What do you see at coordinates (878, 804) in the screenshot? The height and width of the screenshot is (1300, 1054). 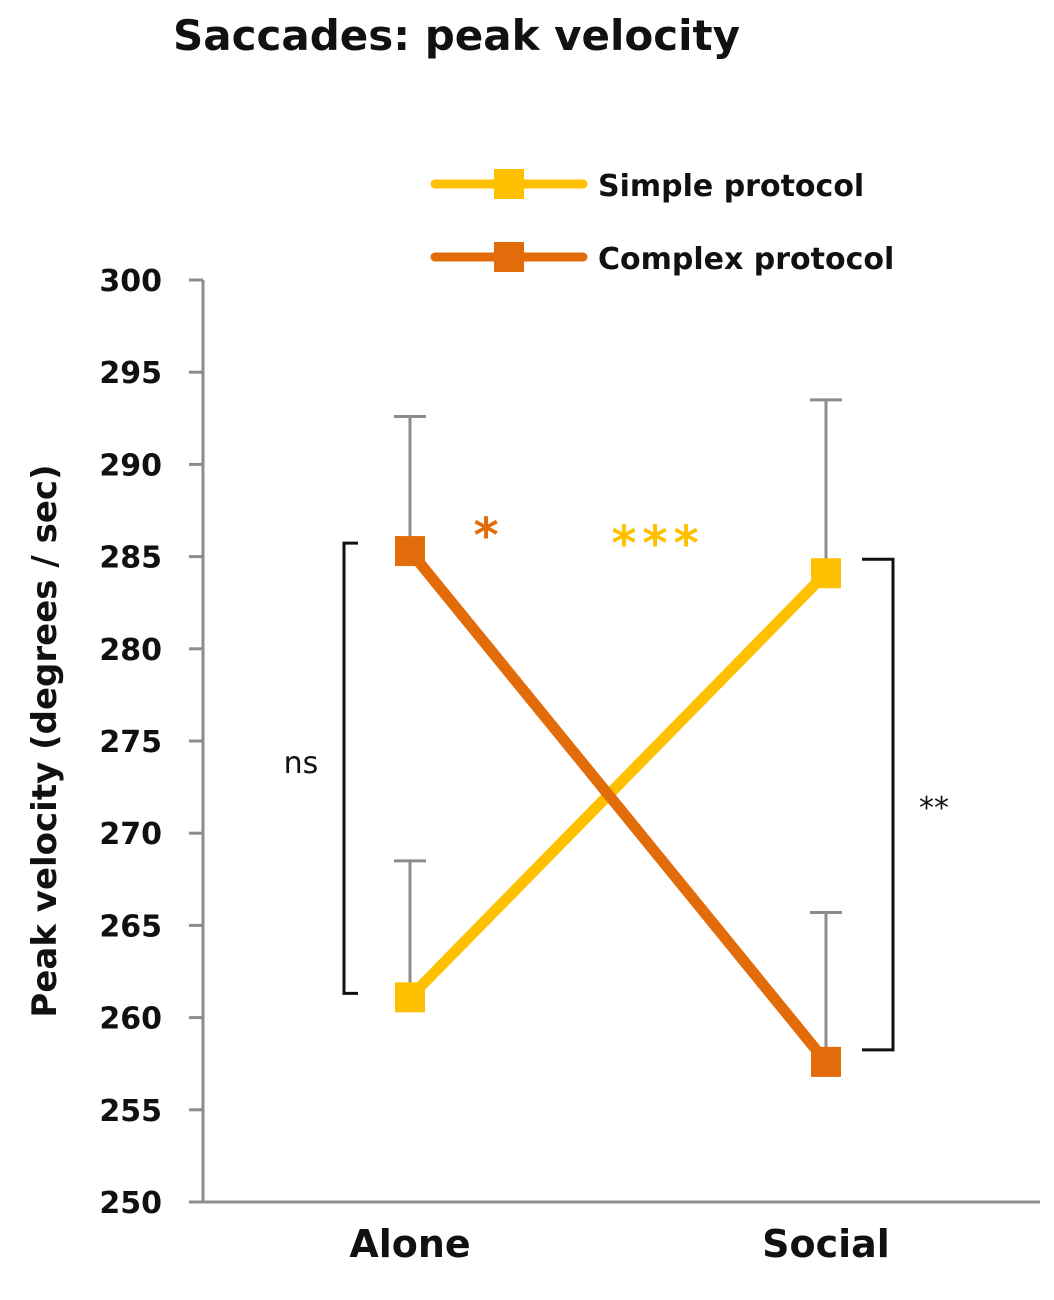 I see `bracket-social` at bounding box center [878, 804].